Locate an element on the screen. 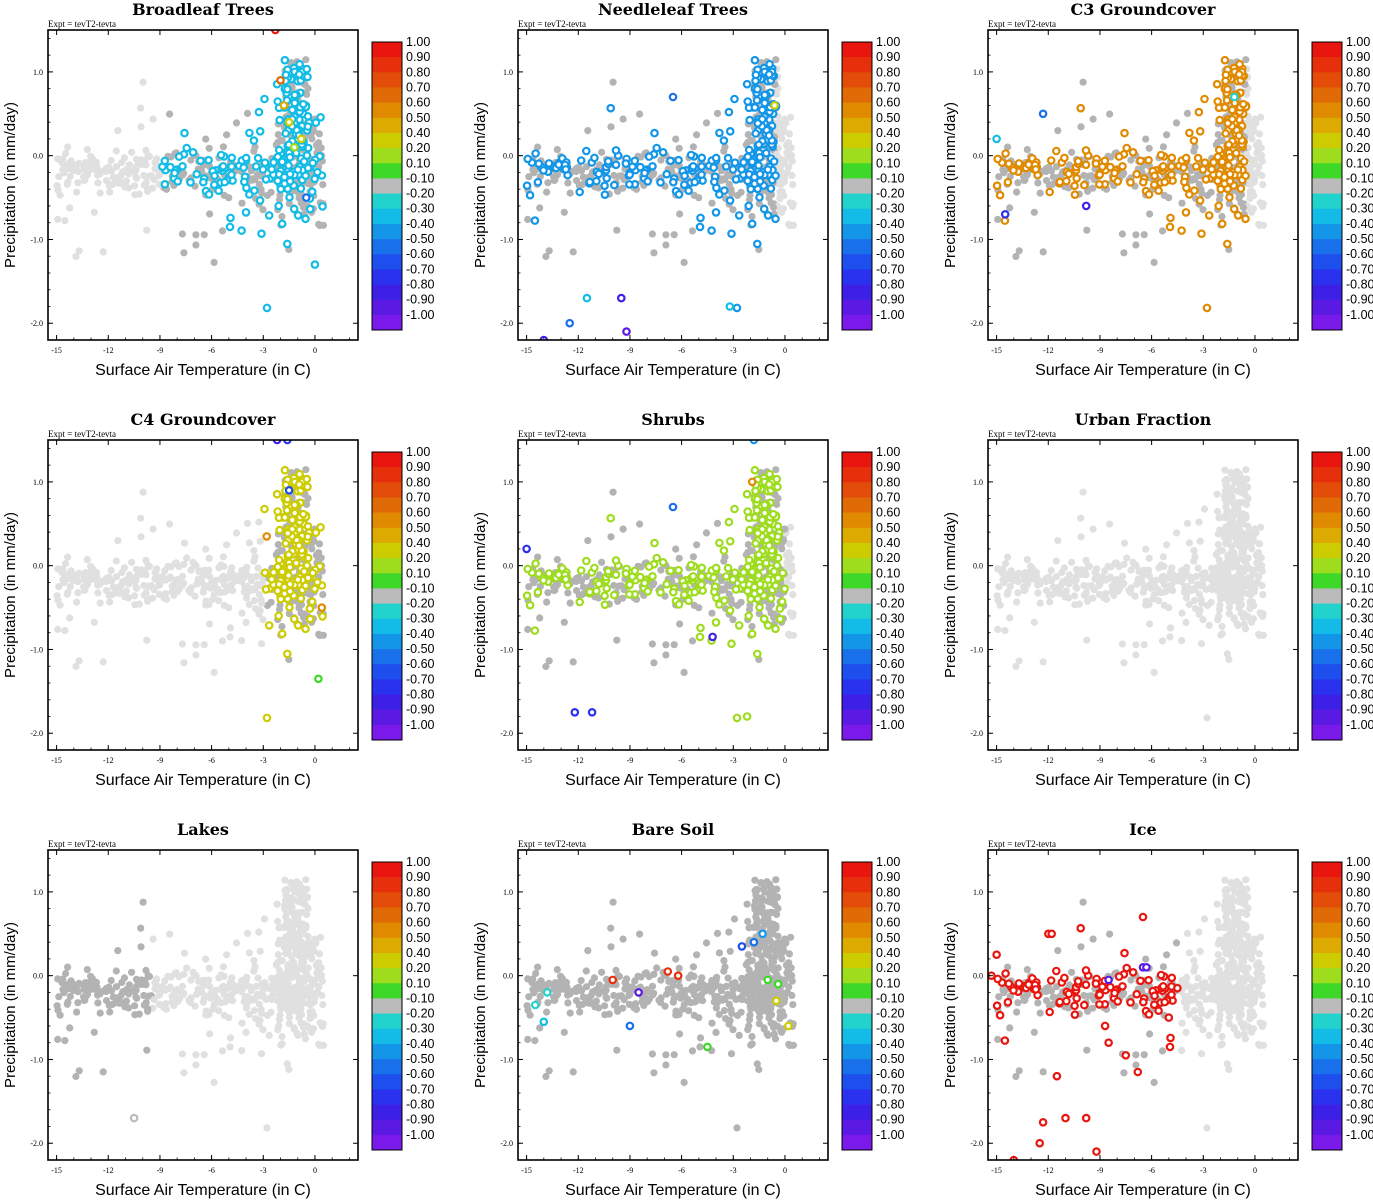 The height and width of the screenshot is (1200, 1373). plot-frame is located at coordinates (203, 185).